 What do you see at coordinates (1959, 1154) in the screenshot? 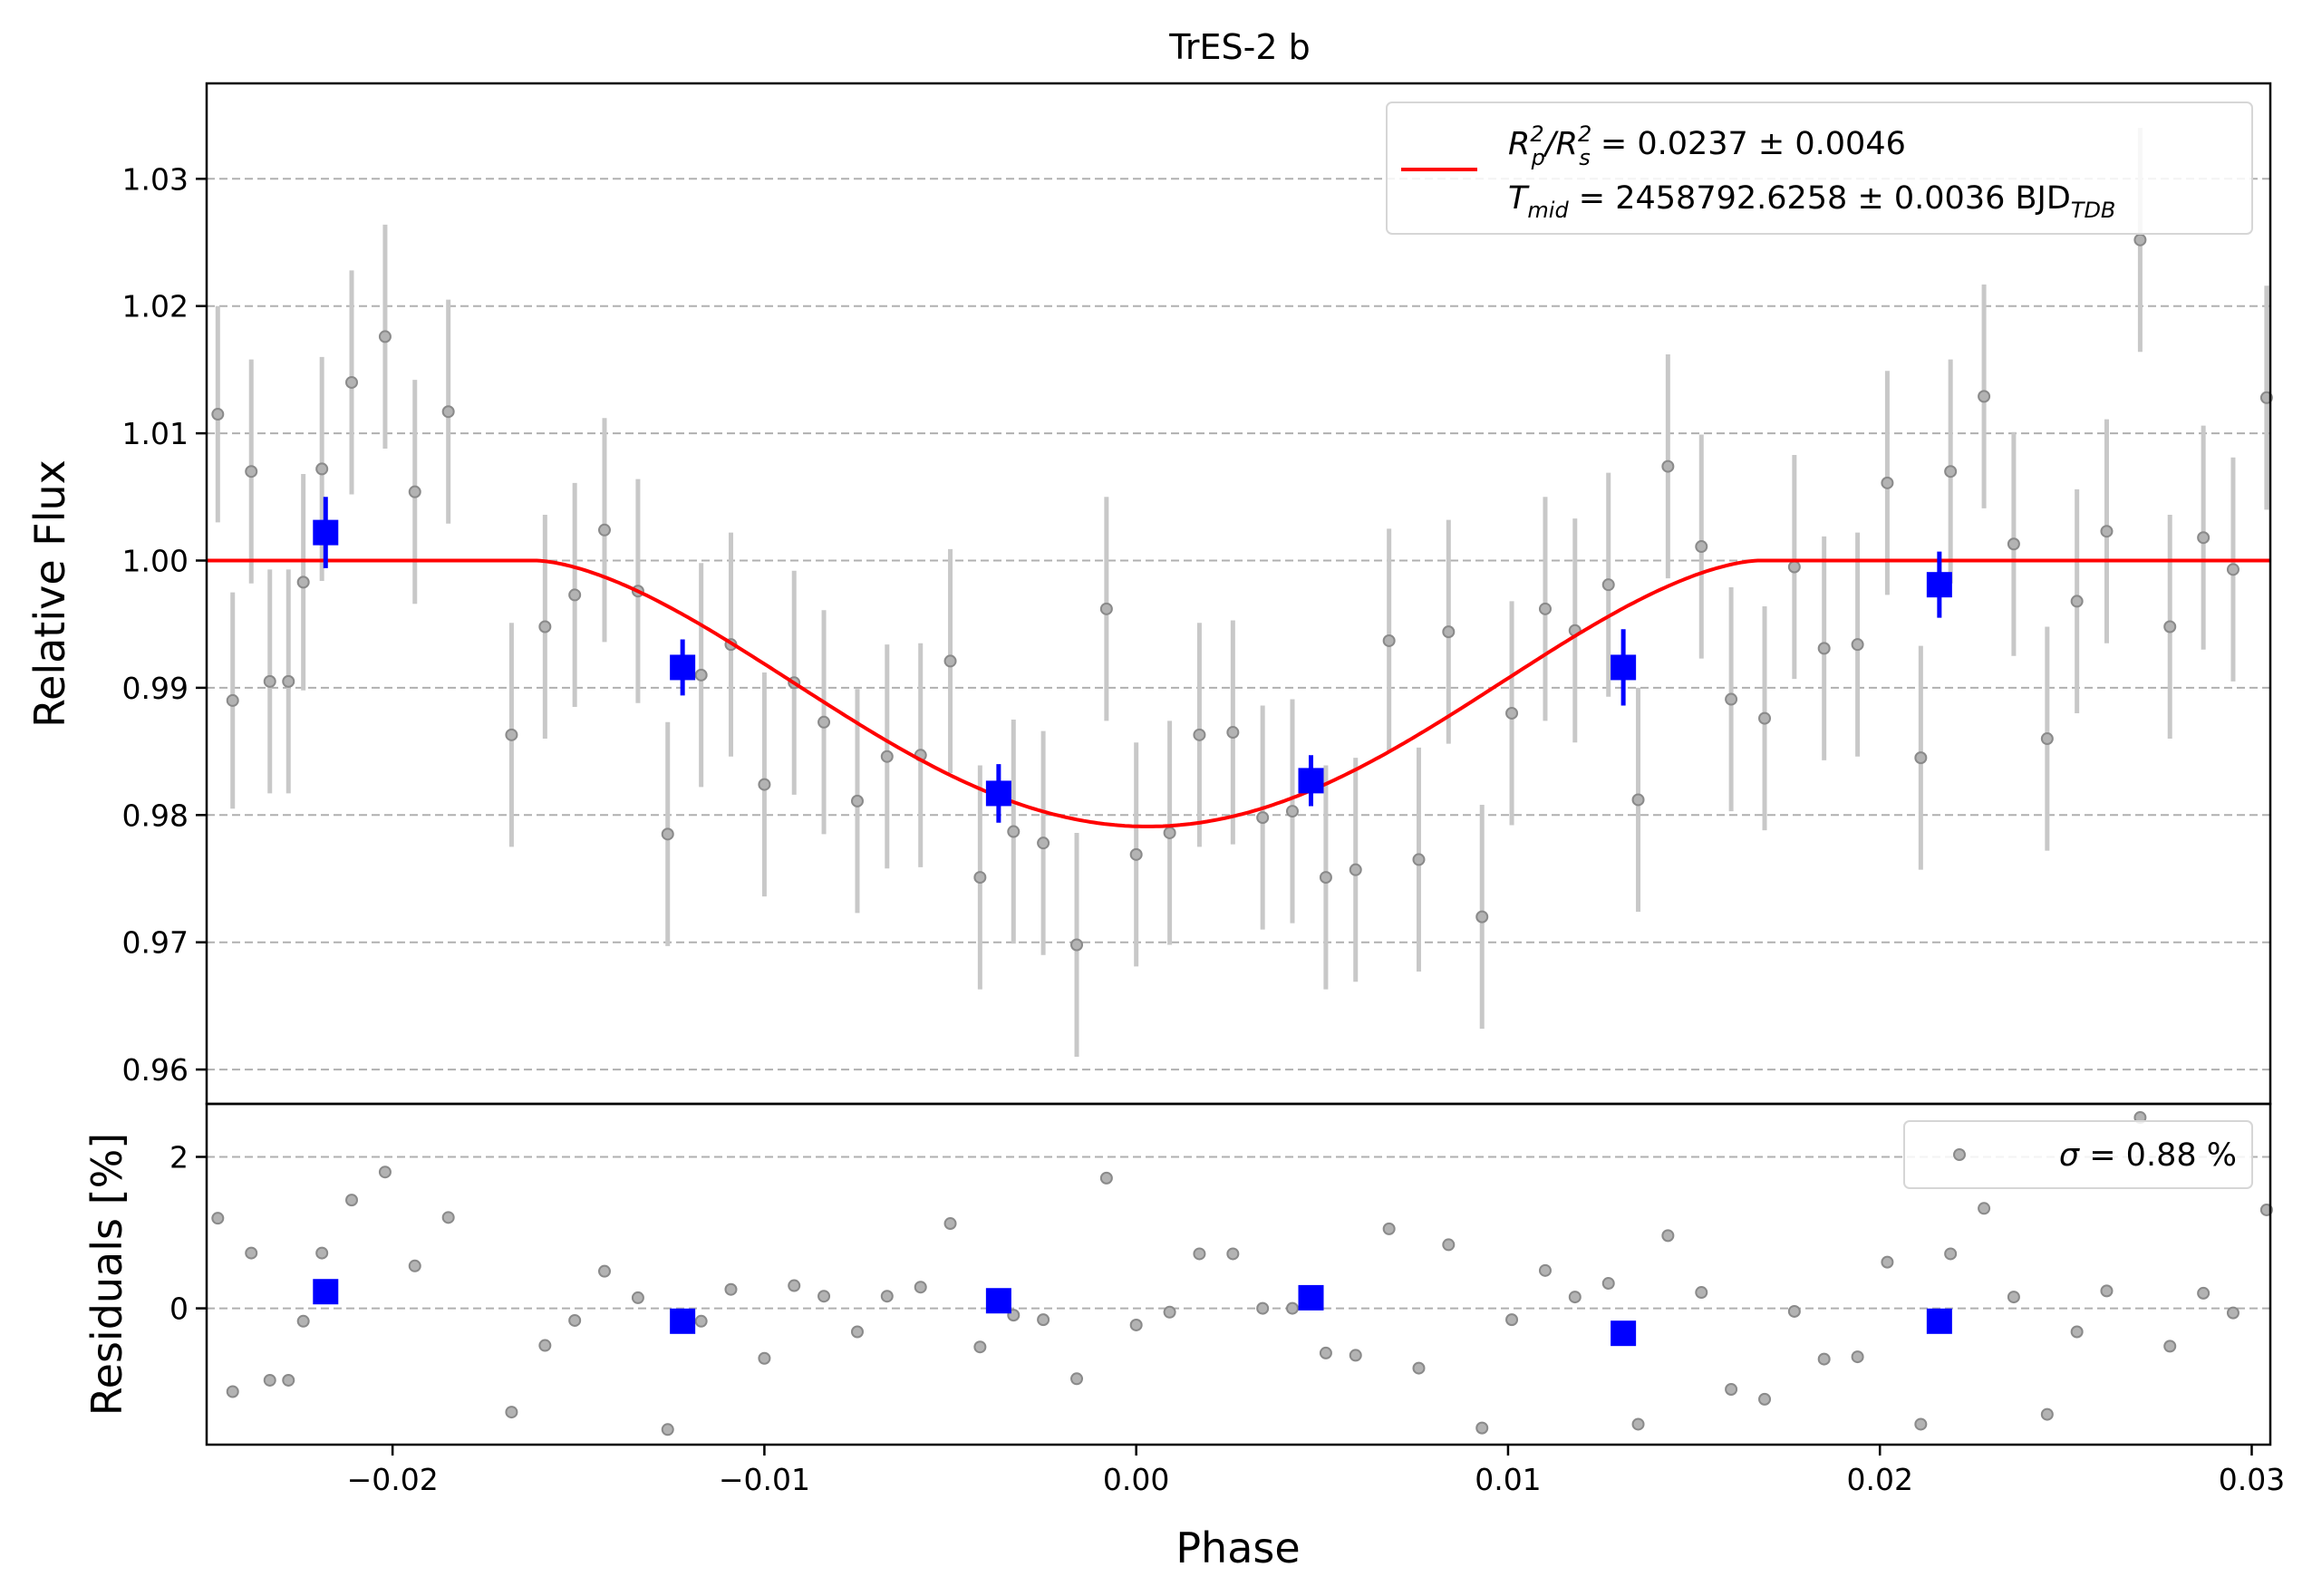
I see `residual-legend-swatch` at bounding box center [1959, 1154].